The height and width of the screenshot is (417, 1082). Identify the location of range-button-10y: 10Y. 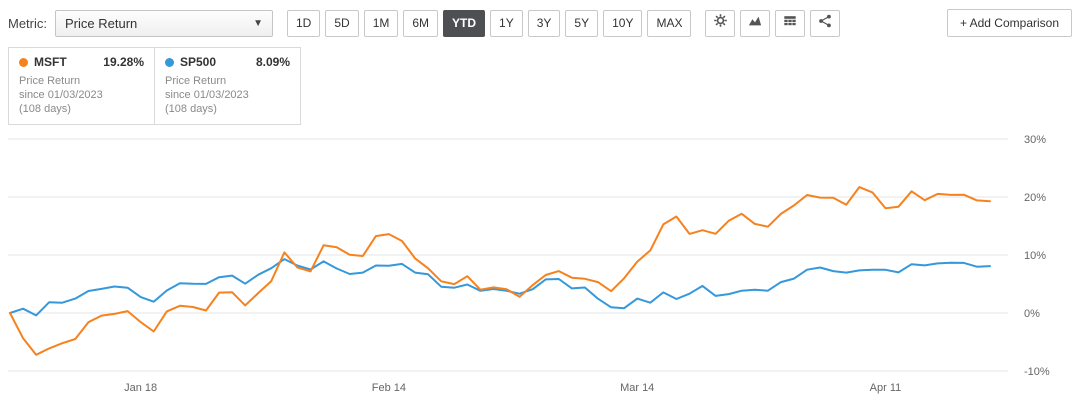
(623, 23).